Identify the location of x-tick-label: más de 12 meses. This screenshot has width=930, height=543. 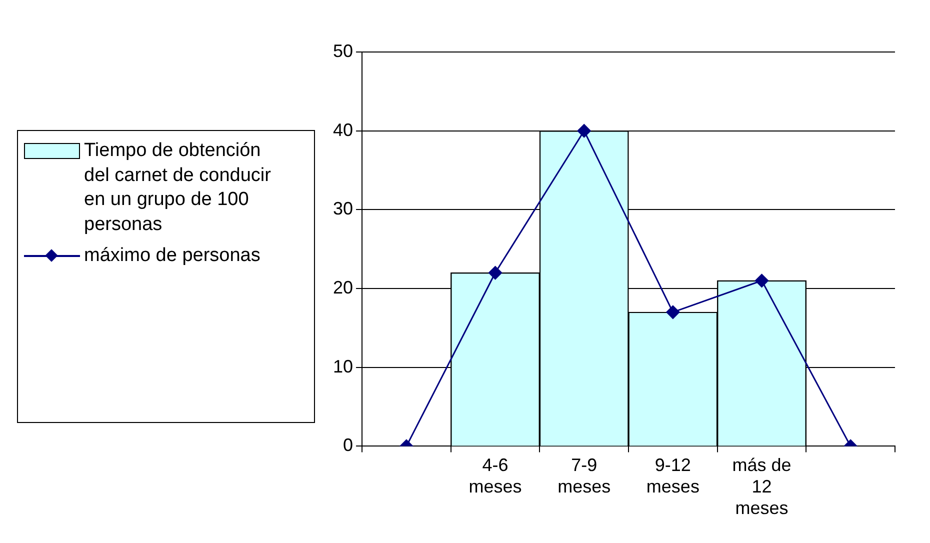
(762, 486).